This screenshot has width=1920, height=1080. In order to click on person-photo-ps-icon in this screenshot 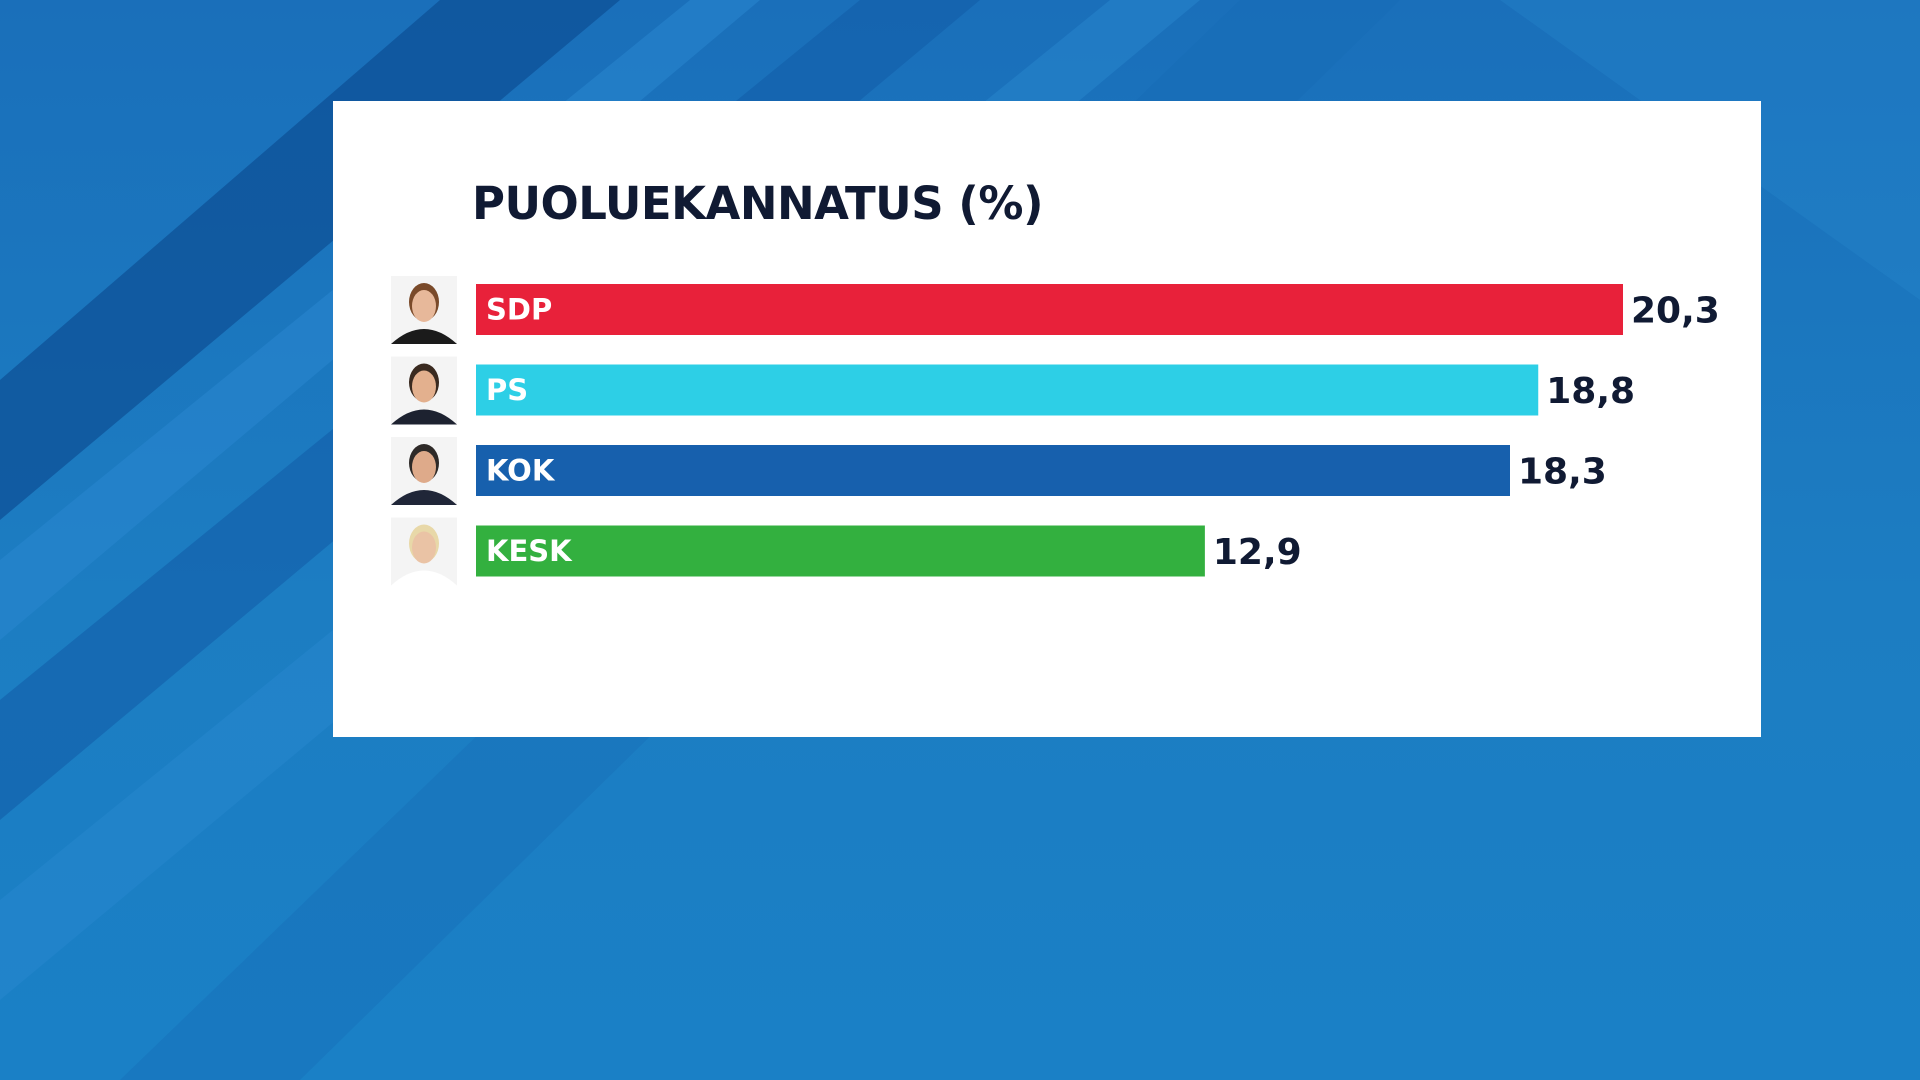, I will do `click(424, 390)`.